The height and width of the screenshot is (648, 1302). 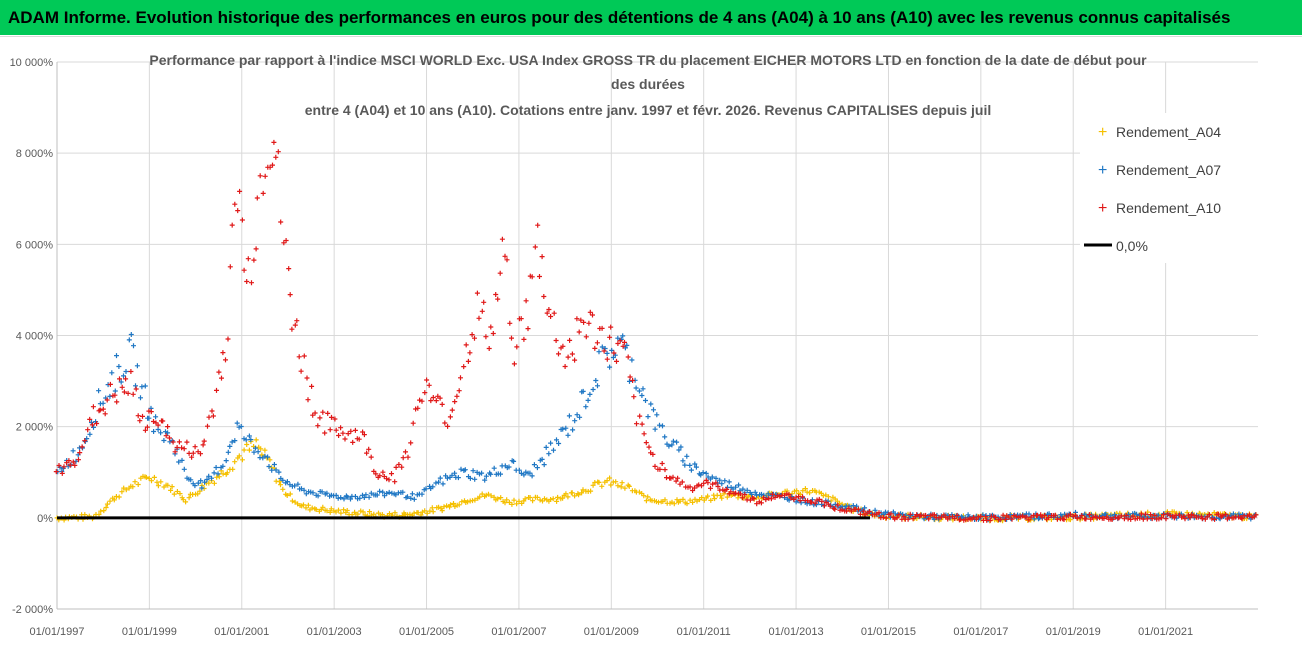 What do you see at coordinates (1168, 132) in the screenshot?
I see `legend-label-a04: Rendement_A04` at bounding box center [1168, 132].